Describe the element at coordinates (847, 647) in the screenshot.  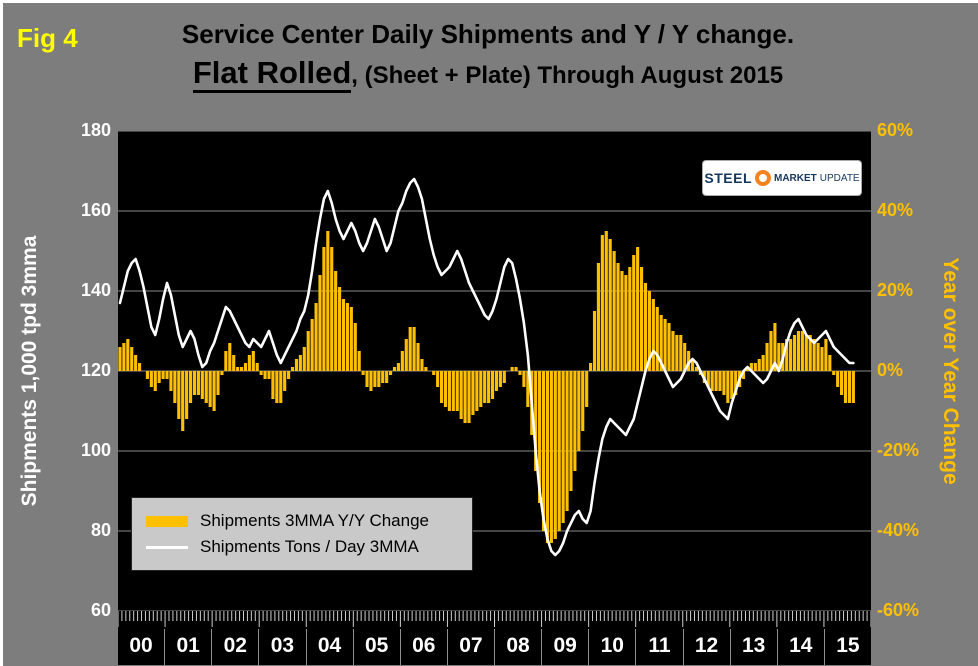
I see `x-axis-label: 15` at that location.